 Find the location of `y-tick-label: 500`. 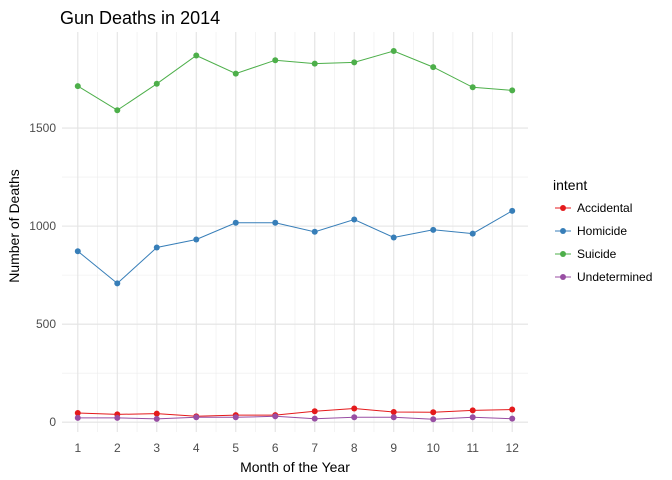

y-tick-label: 500 is located at coordinates (46, 324).